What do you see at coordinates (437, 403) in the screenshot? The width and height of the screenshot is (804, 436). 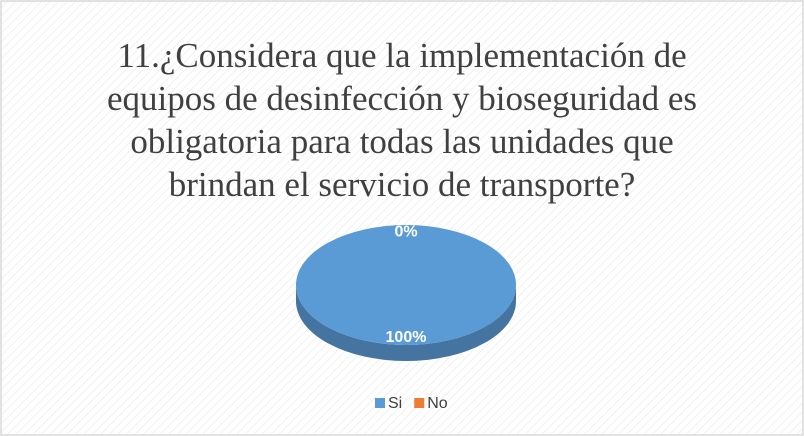 I see `legend-label: No` at bounding box center [437, 403].